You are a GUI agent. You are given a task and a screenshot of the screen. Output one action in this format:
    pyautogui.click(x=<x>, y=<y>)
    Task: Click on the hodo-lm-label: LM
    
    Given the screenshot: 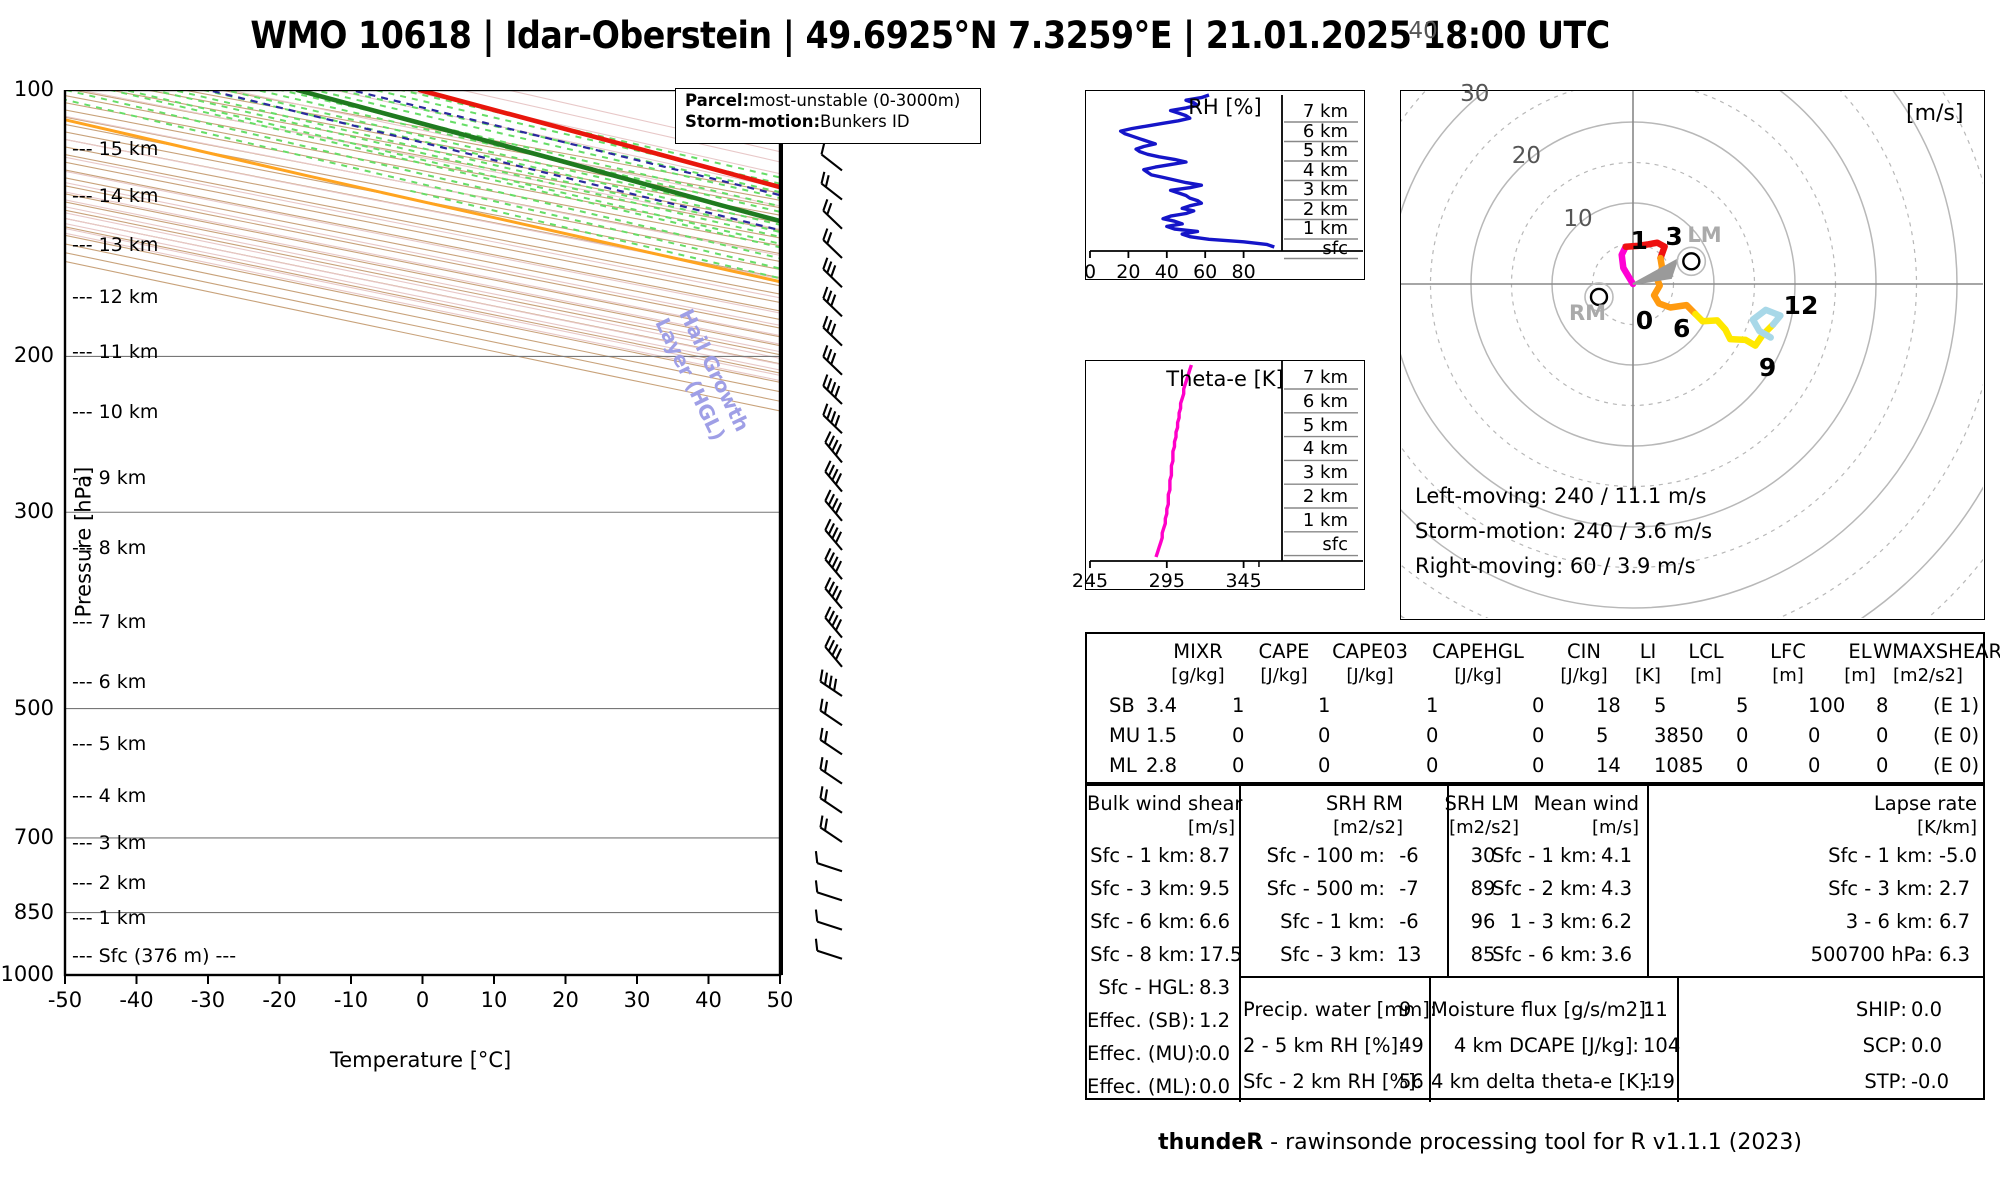 What is the action you would take?
    pyautogui.click(x=1704, y=235)
    